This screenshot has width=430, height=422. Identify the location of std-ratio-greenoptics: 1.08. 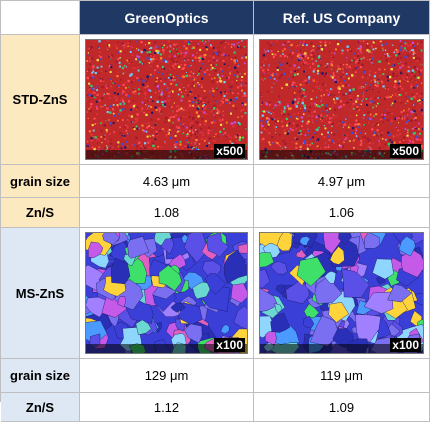
(167, 213).